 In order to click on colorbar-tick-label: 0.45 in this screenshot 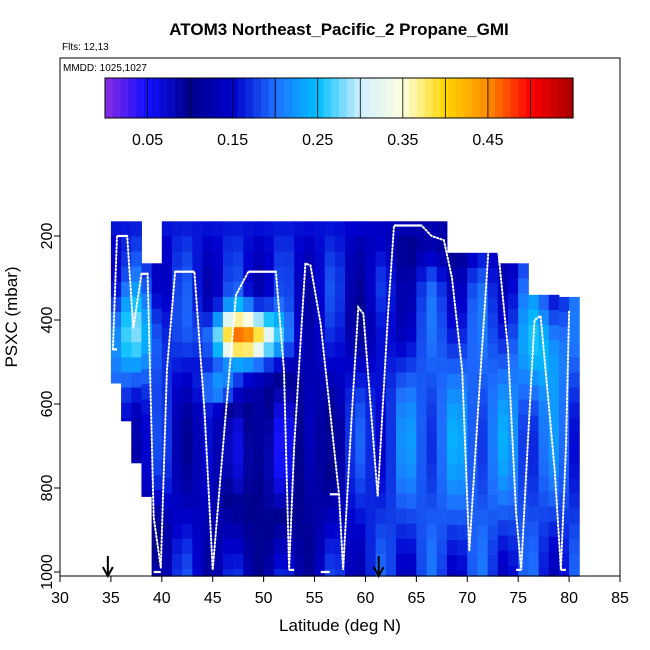, I will do `click(487, 140)`.